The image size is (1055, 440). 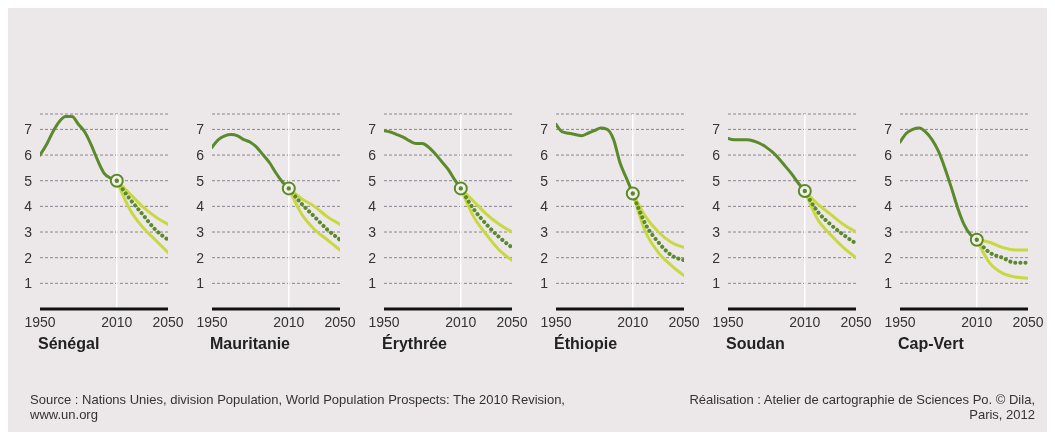 What do you see at coordinates (69, 344) in the screenshot?
I see `text: Sénégal` at bounding box center [69, 344].